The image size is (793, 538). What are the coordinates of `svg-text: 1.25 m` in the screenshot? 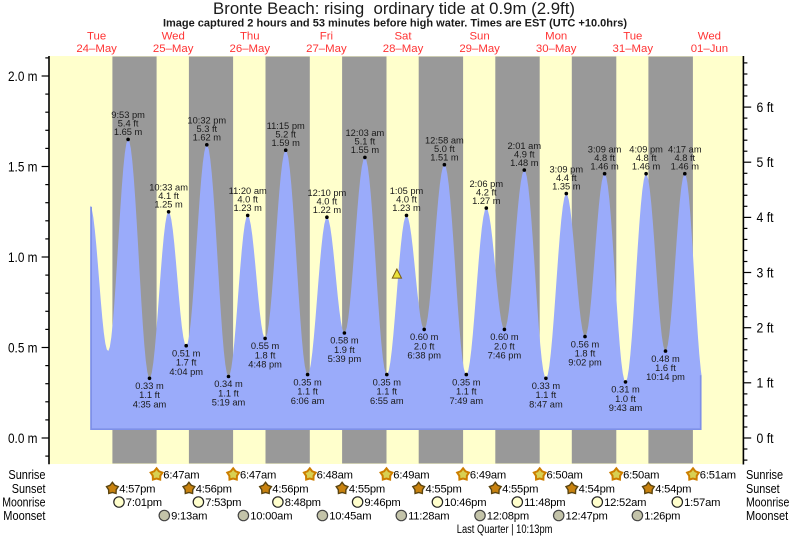 It's located at (168, 205).